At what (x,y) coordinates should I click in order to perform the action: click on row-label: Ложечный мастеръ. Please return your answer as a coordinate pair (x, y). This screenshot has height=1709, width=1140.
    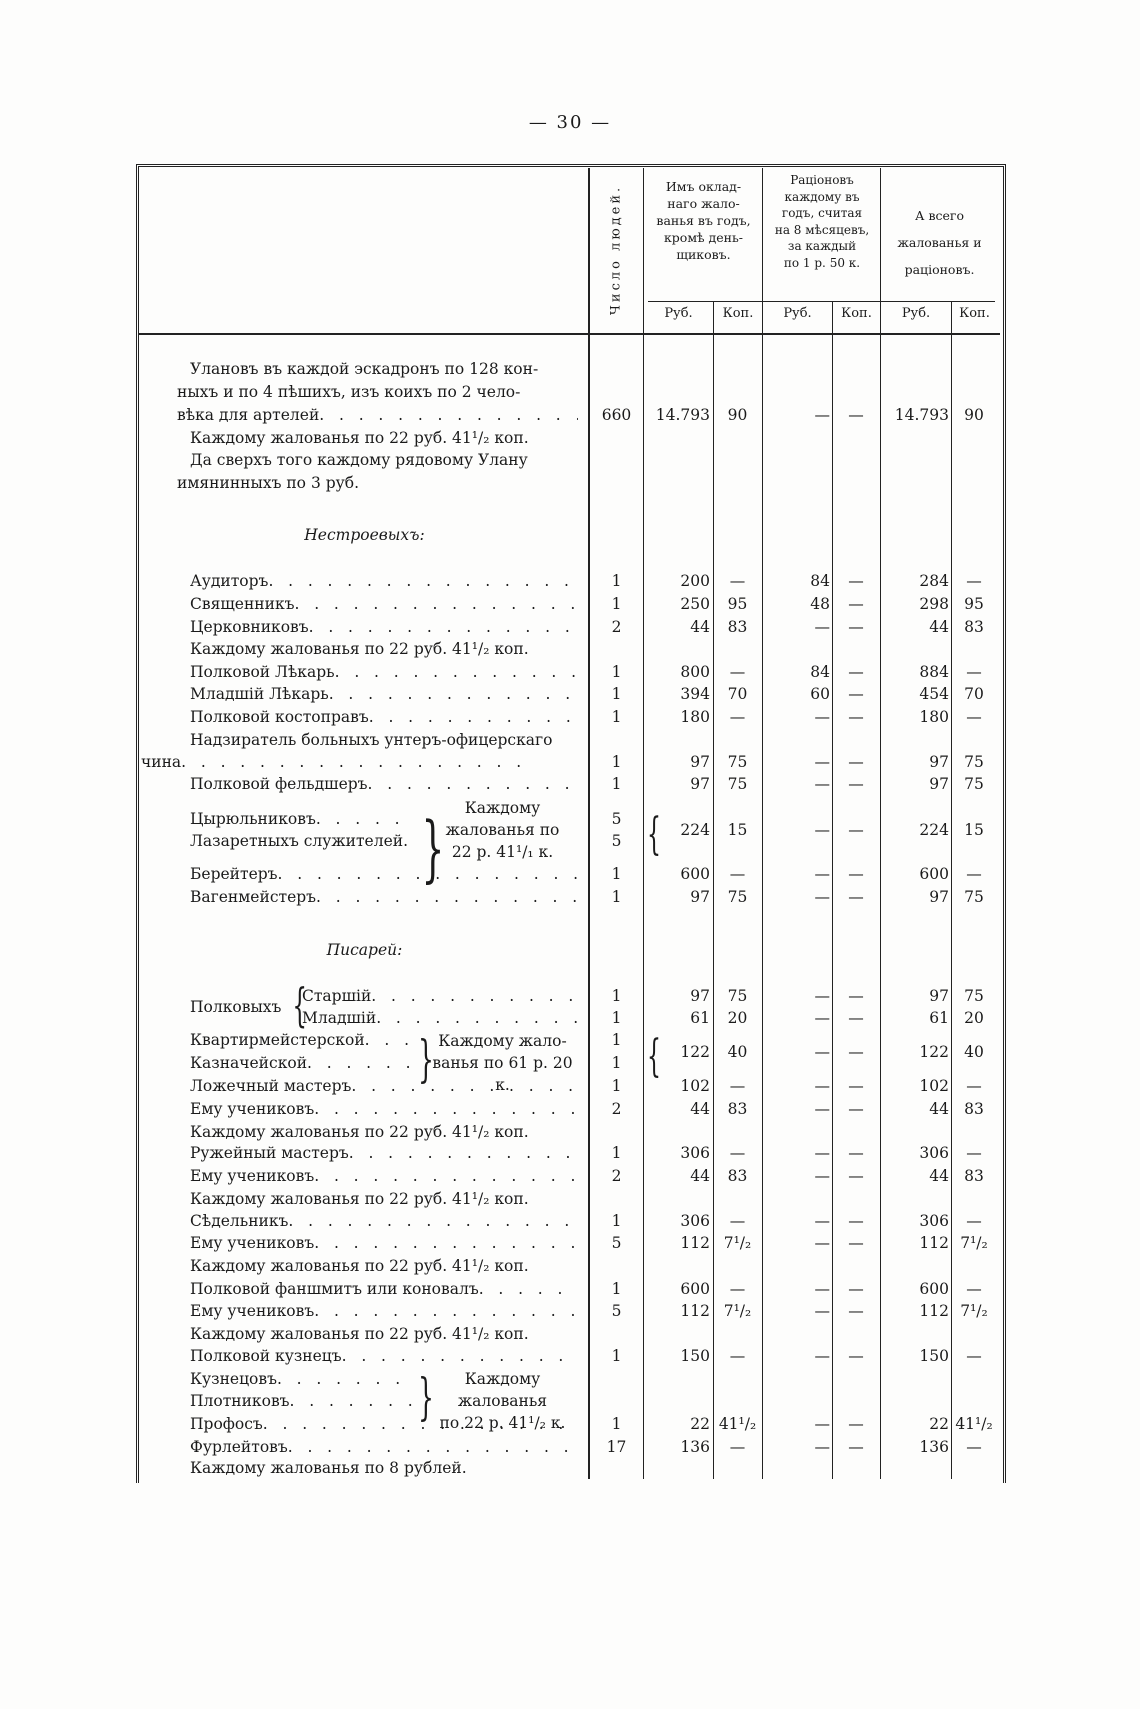
    Looking at the image, I should click on (384, 1086).